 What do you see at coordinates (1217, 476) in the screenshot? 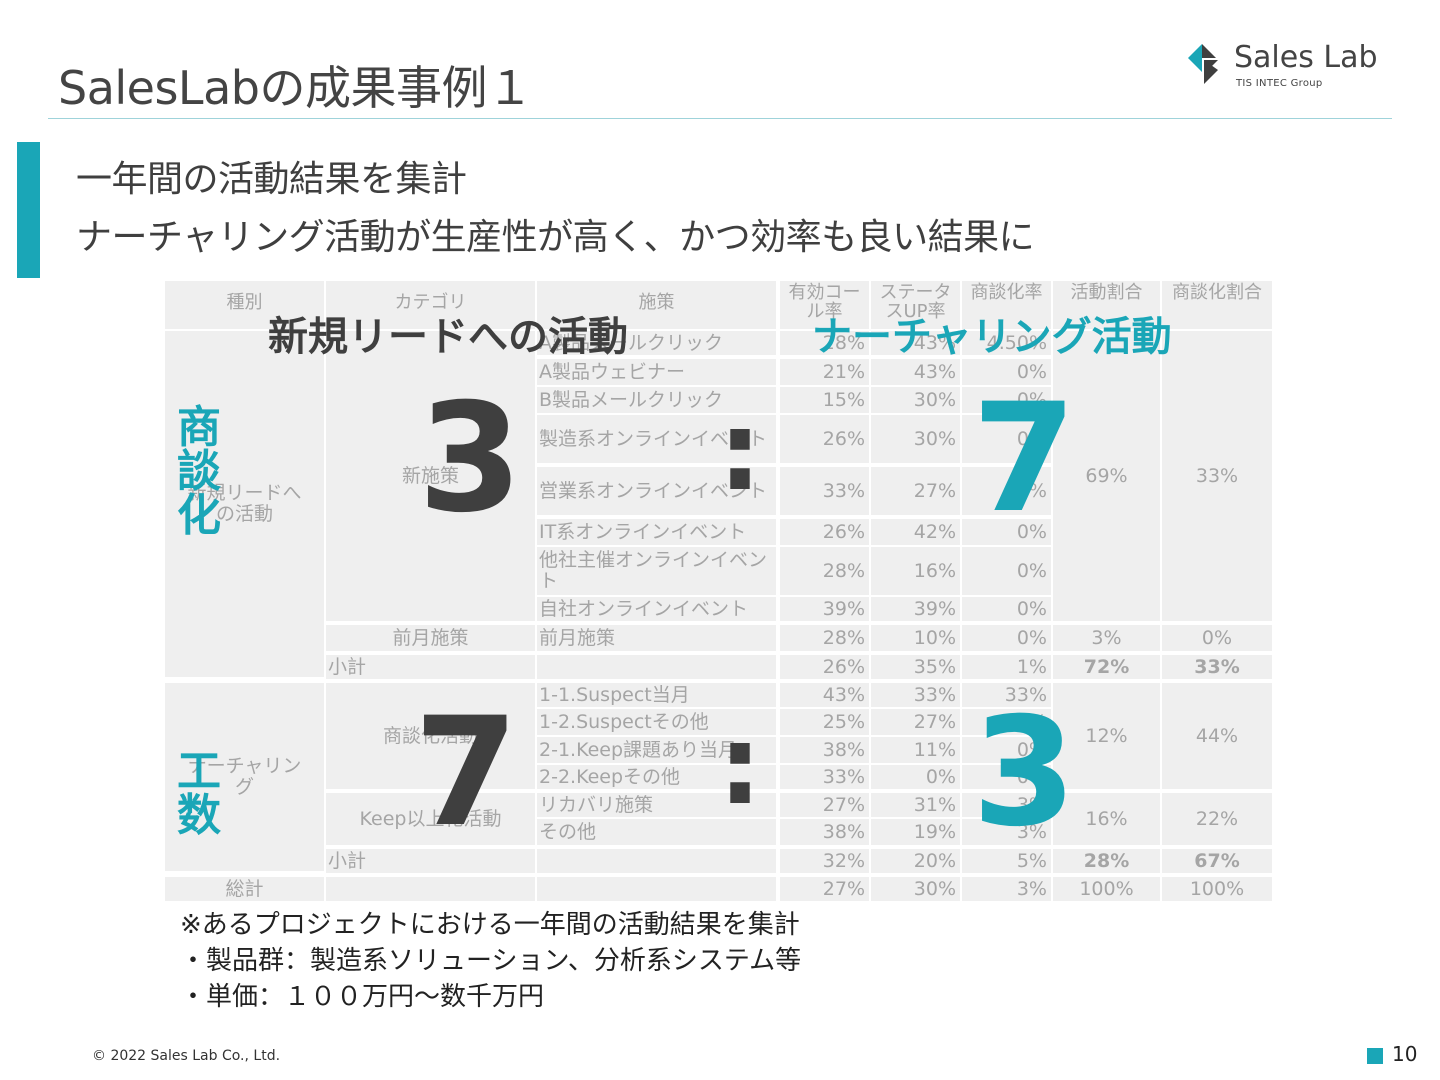
I see `new-deal-share: 33%` at bounding box center [1217, 476].